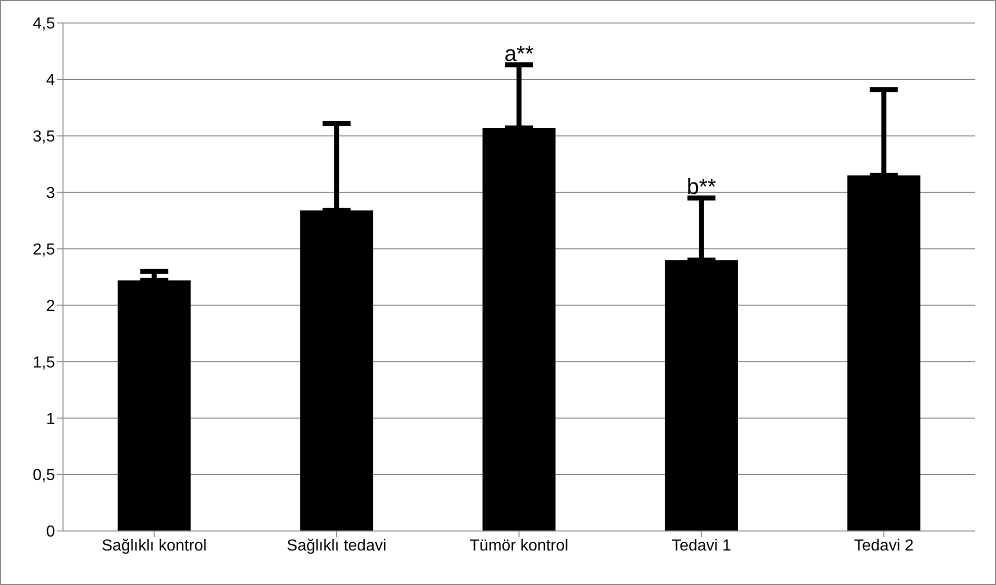  I want to click on y-tick-label: 2, so click(51, 306).